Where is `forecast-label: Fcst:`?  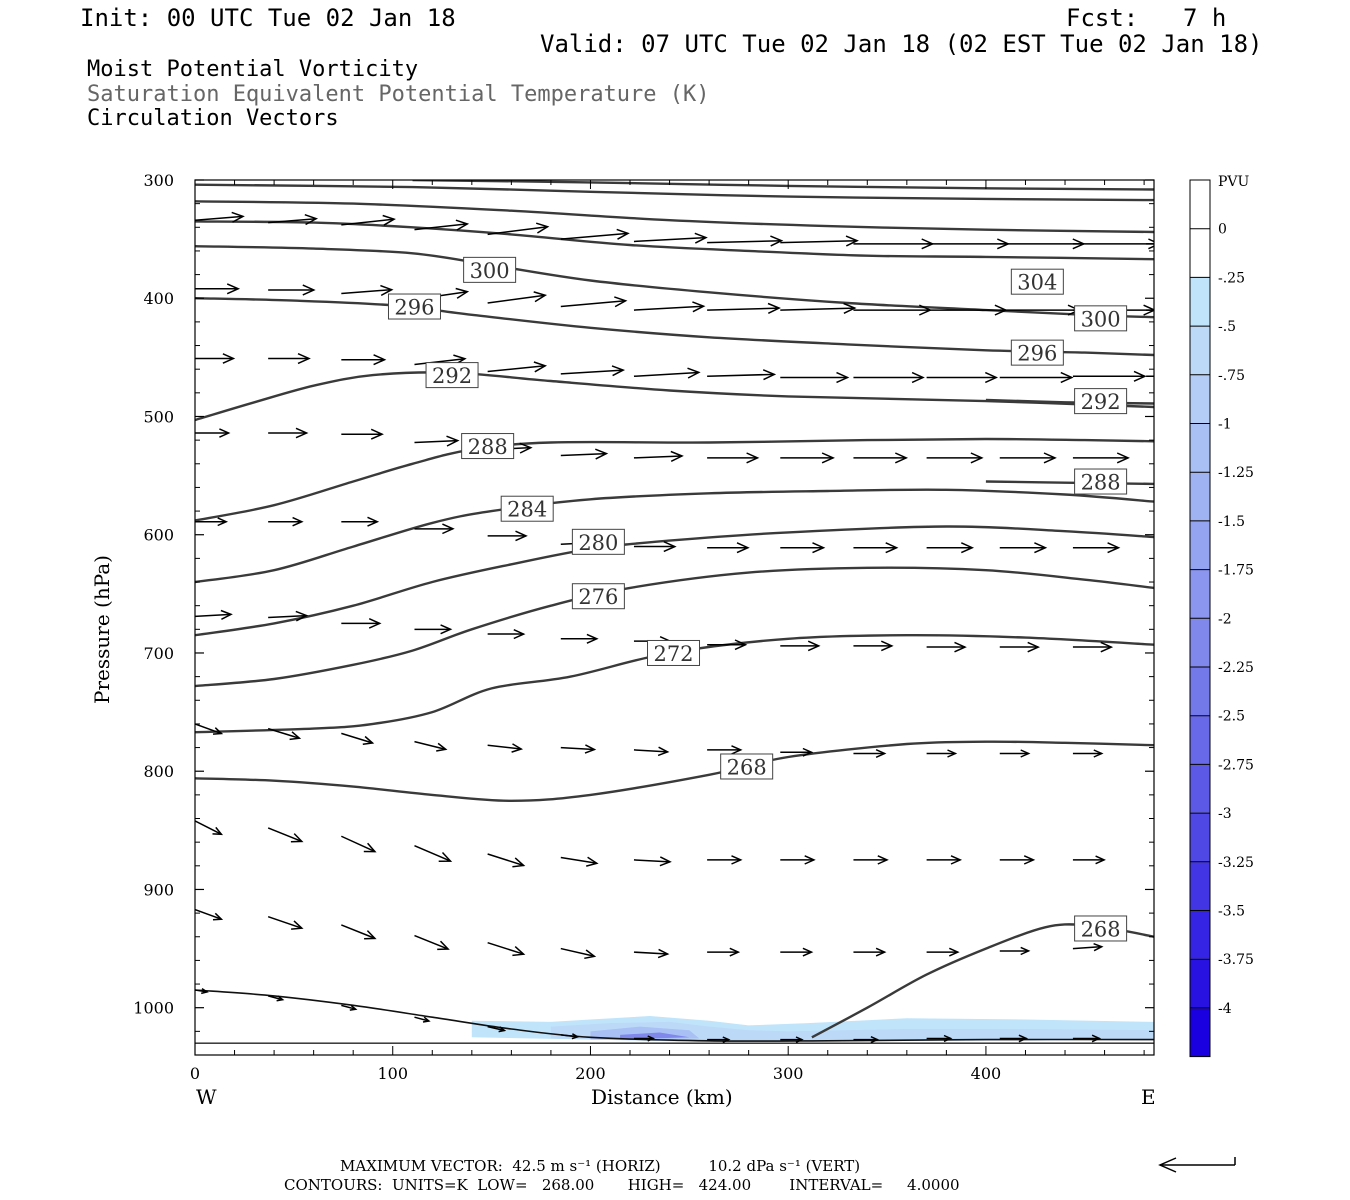
forecast-label: Fcst: is located at coordinates (1102, 18).